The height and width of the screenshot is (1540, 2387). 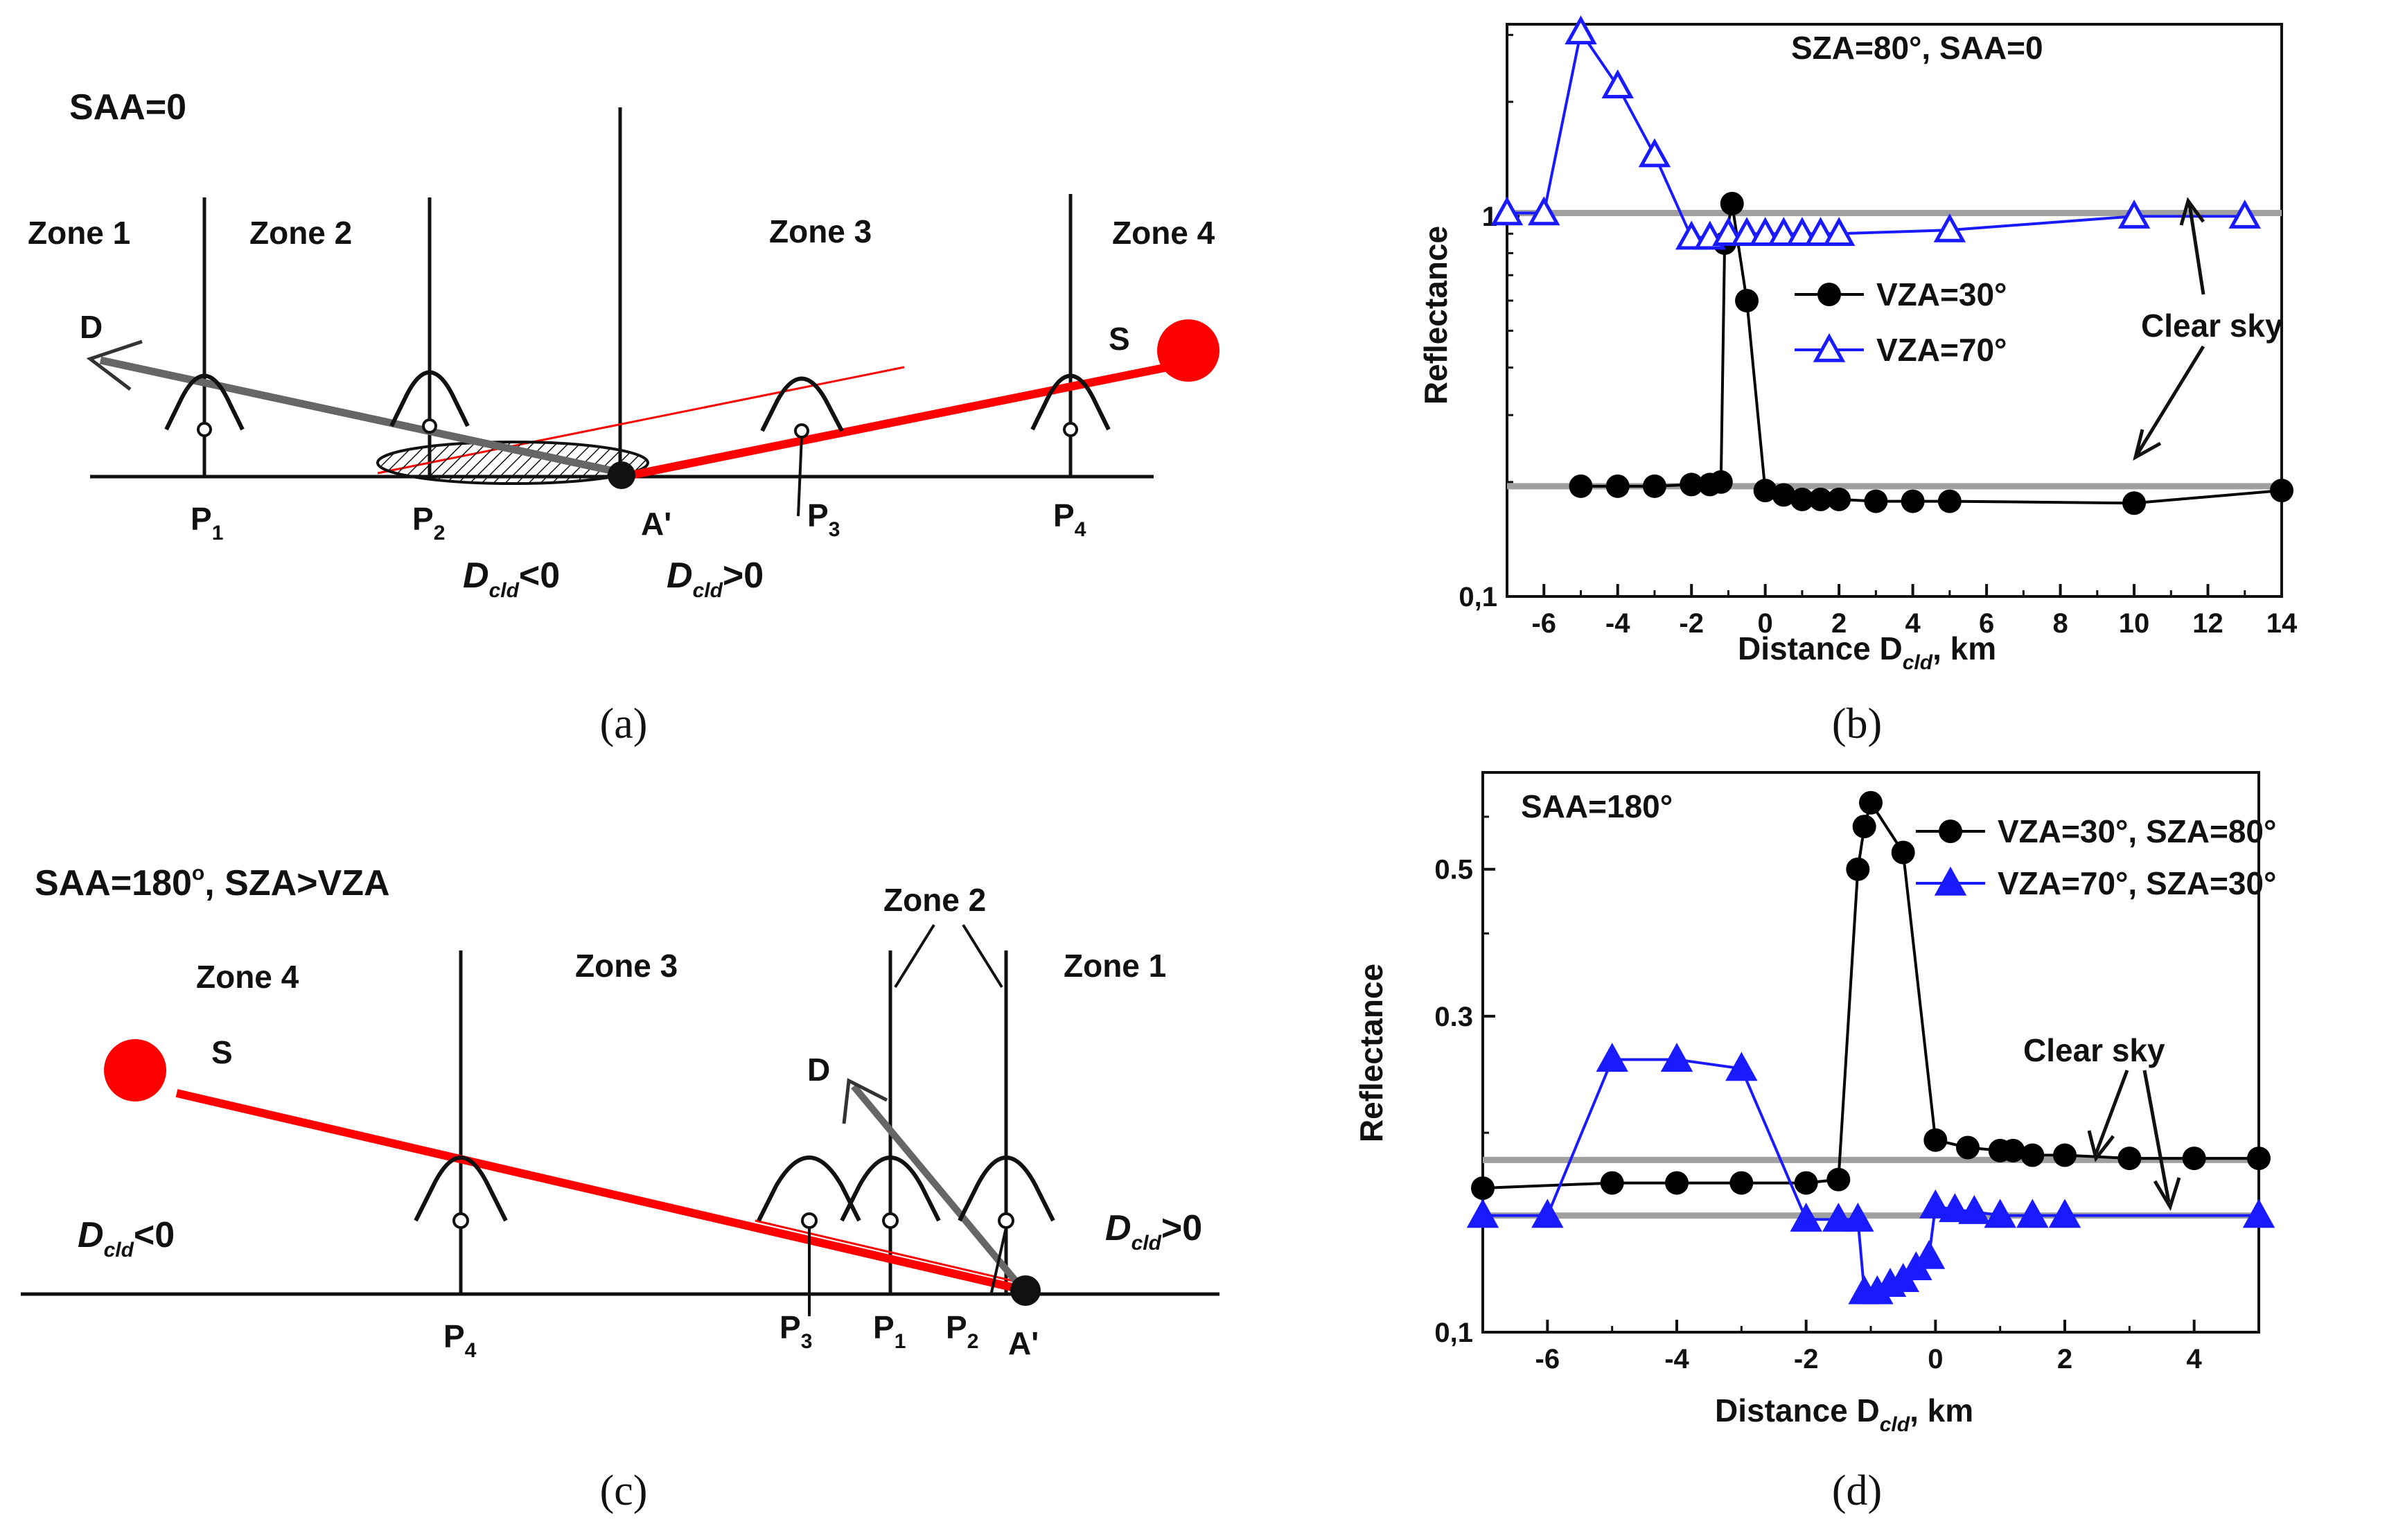 I want to click on panel-a-p4-label: P4, so click(x=1069, y=519).